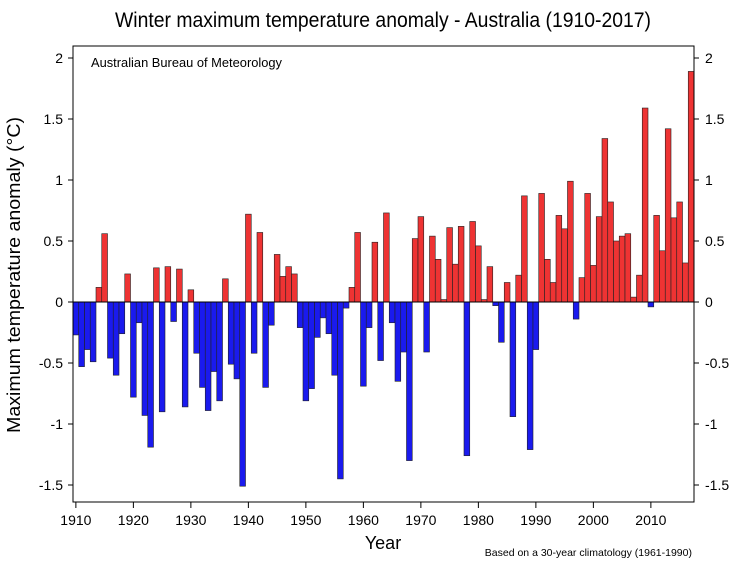 The width and height of the screenshot is (754, 566). I want to click on y-tick-label-right: -1, so click(711, 424).